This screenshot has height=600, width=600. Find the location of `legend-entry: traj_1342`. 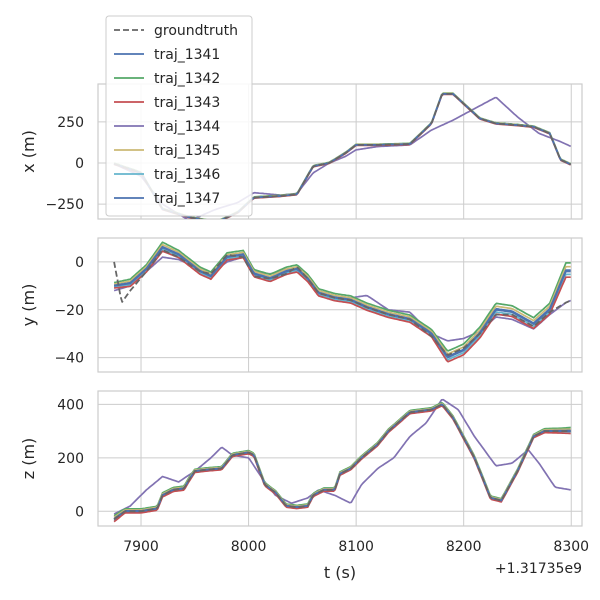

legend-entry: traj_1342 is located at coordinates (187, 79).